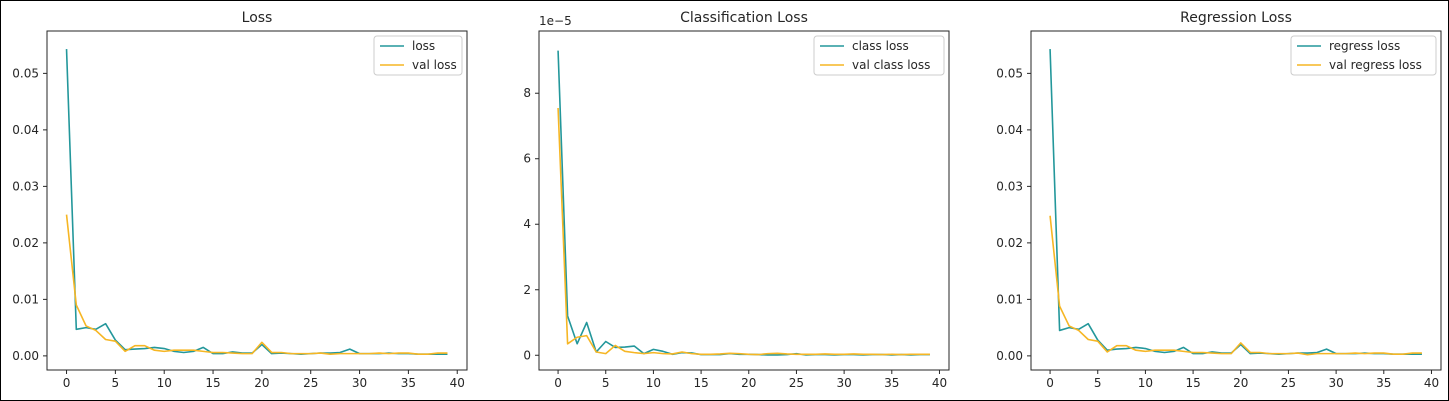 Image resolution: width=1449 pixels, height=401 pixels. Describe the element at coordinates (527, 93) in the screenshot. I see `y-tick-label: 8` at that location.